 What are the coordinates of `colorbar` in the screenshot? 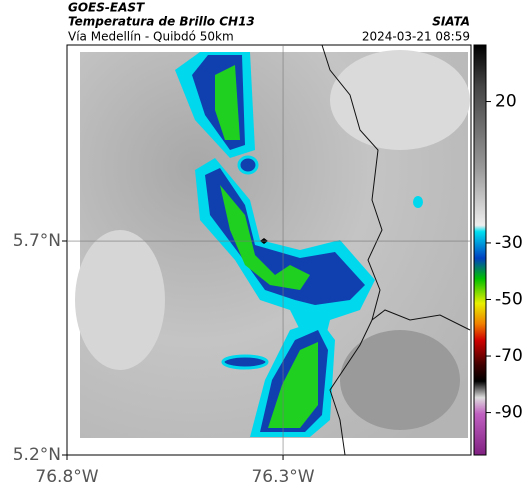 It's located at (480, 250).